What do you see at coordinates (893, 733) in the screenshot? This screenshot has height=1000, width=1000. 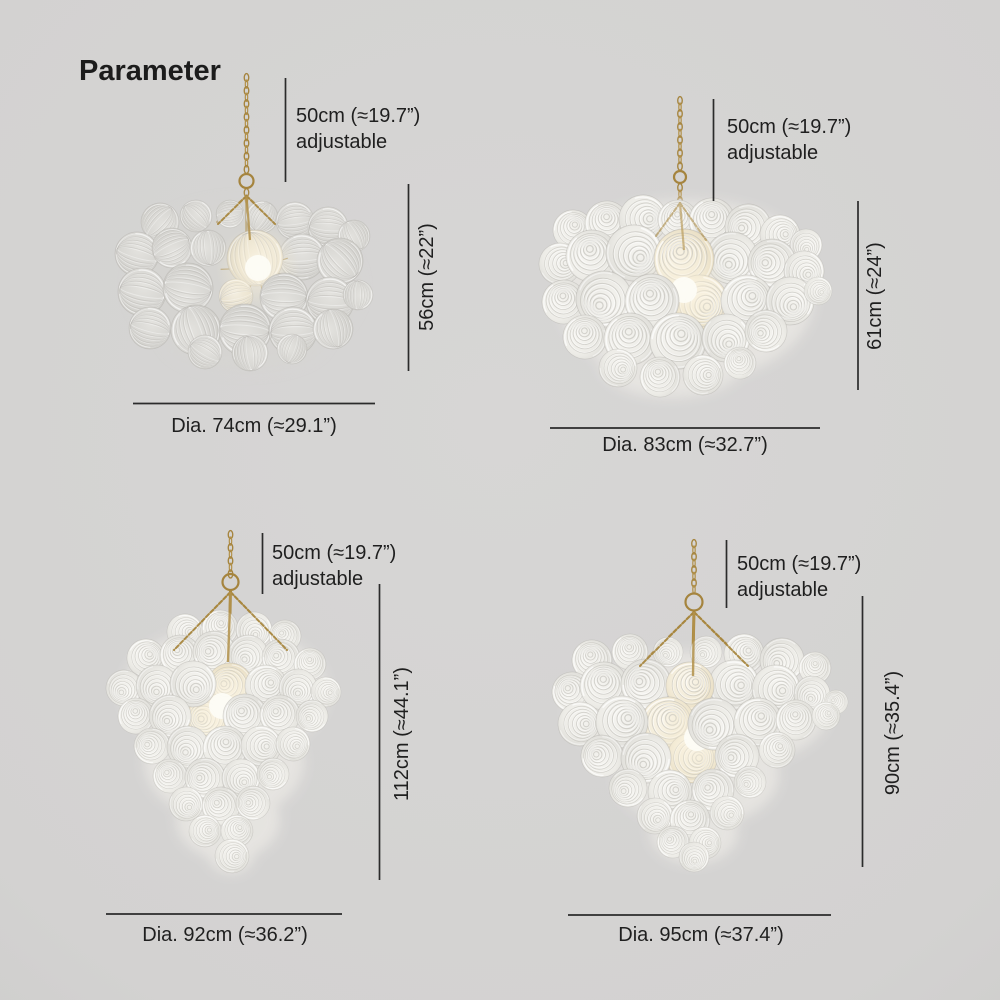 I see `svg-text: 90cm (≈35.4”)` at bounding box center [893, 733].